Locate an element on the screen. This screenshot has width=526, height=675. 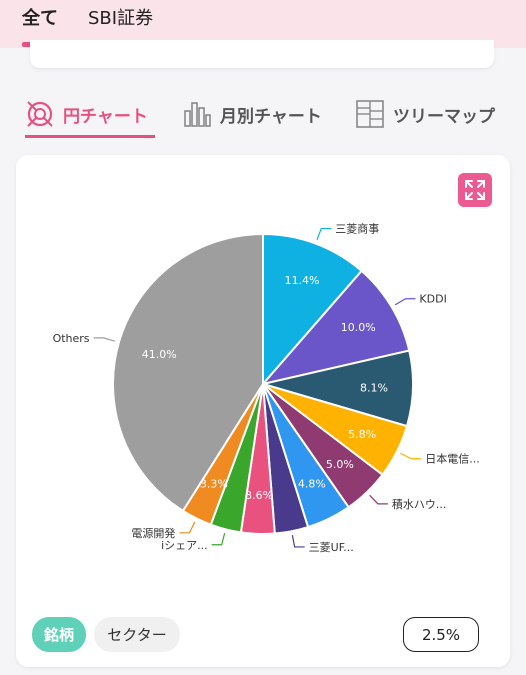
treemap-icon is located at coordinates (370, 114).